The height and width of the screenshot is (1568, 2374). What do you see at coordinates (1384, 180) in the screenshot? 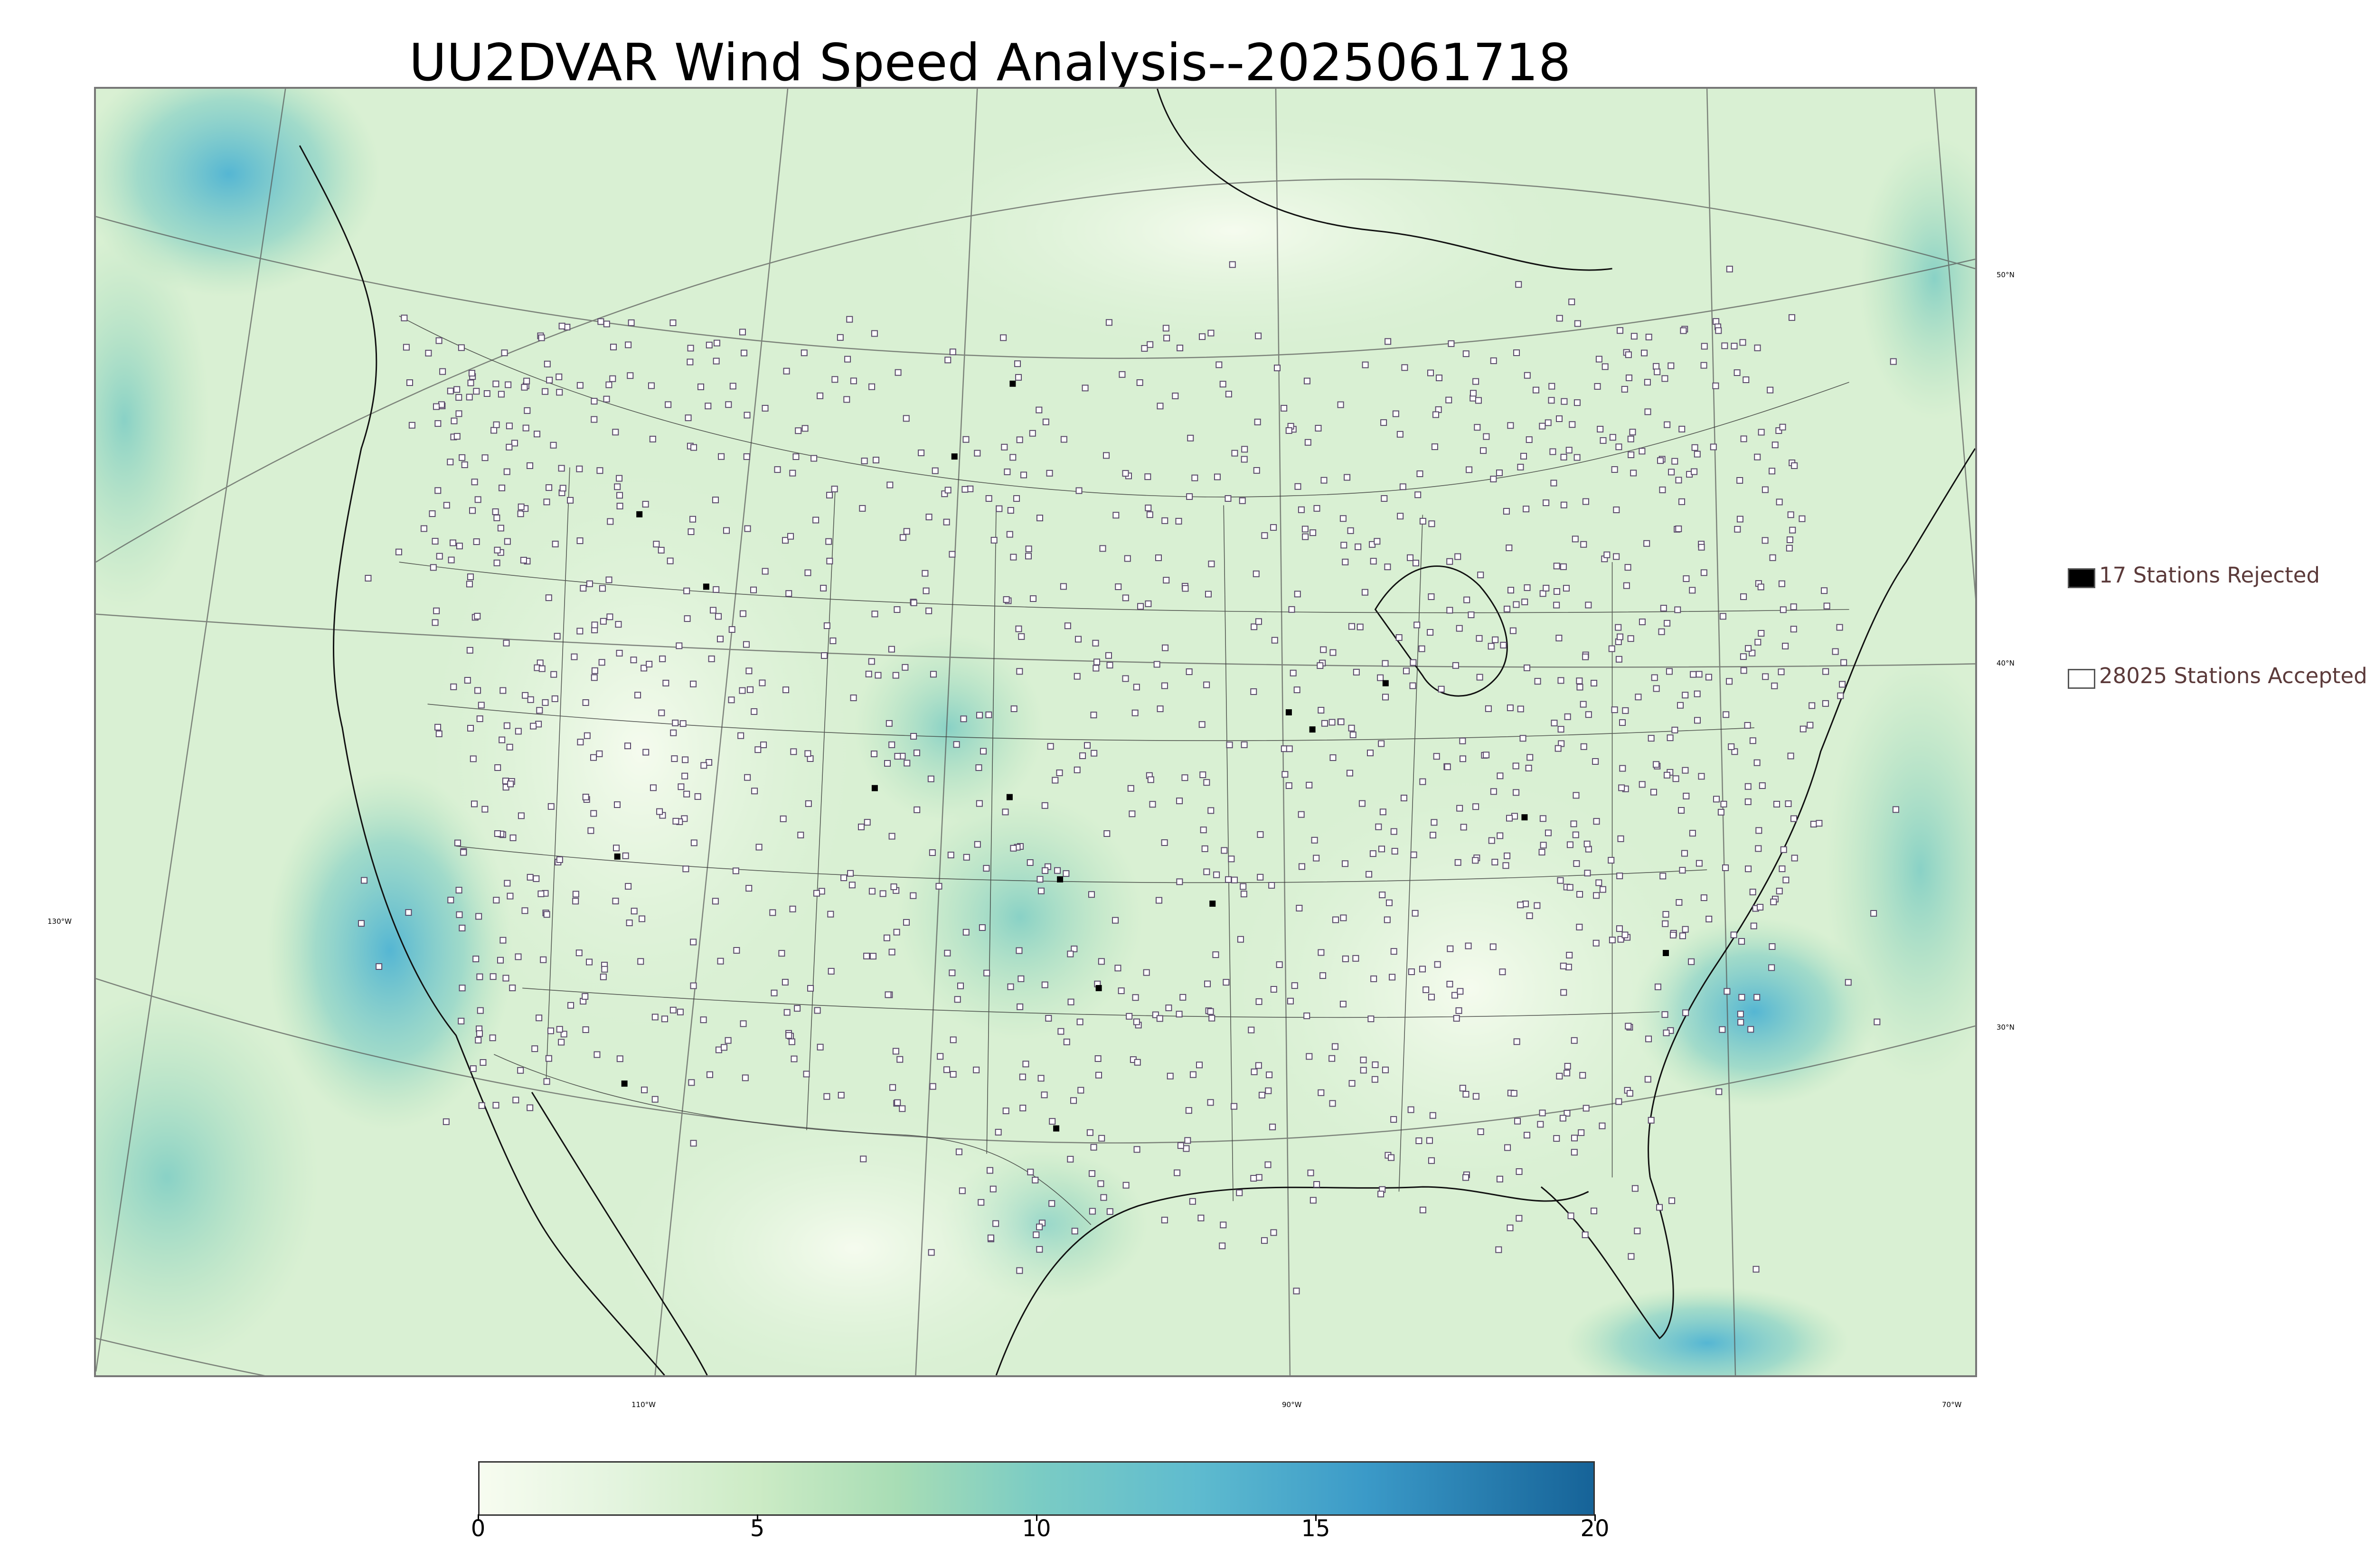
I see `hudson-bay-coast` at bounding box center [1384, 180].